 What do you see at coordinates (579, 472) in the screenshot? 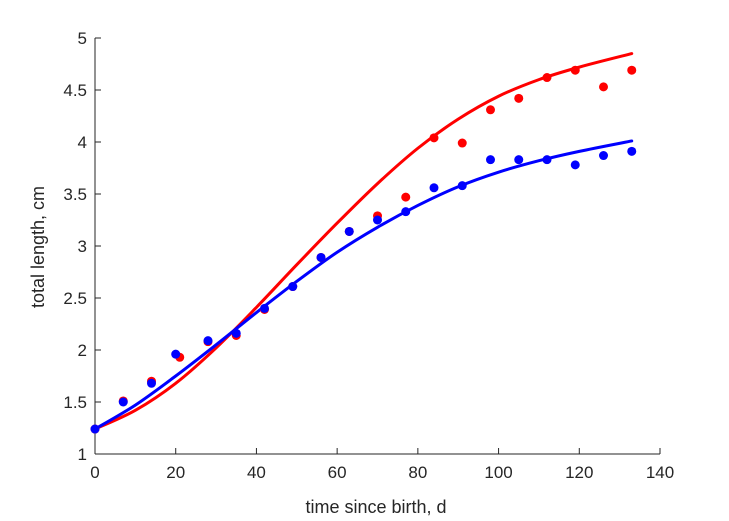
I see `x-tick-label: 120` at bounding box center [579, 472].